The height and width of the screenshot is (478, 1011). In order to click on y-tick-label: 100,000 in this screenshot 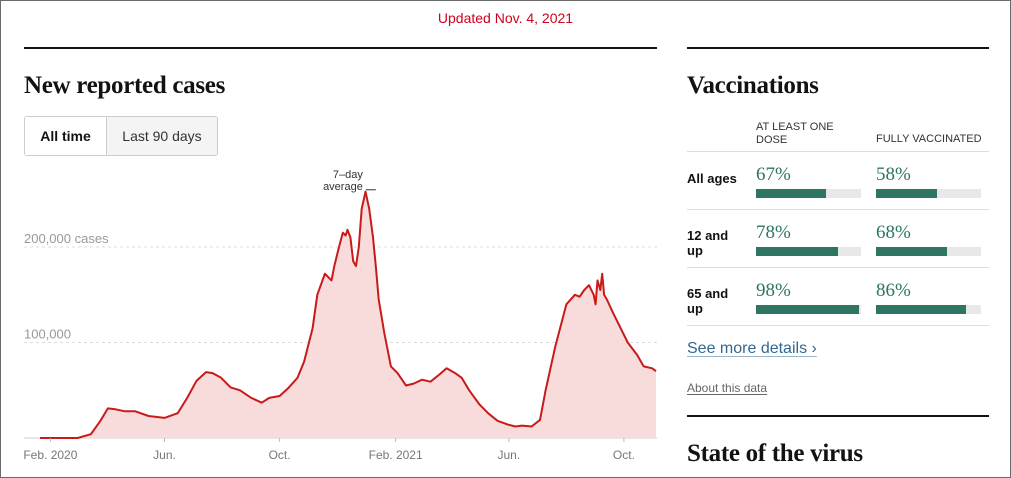, I will do `click(47, 334)`.